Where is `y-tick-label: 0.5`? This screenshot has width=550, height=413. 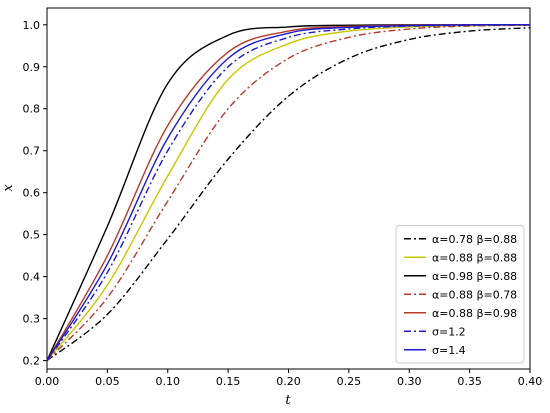
y-tick-label: 0.5 is located at coordinates (32, 235).